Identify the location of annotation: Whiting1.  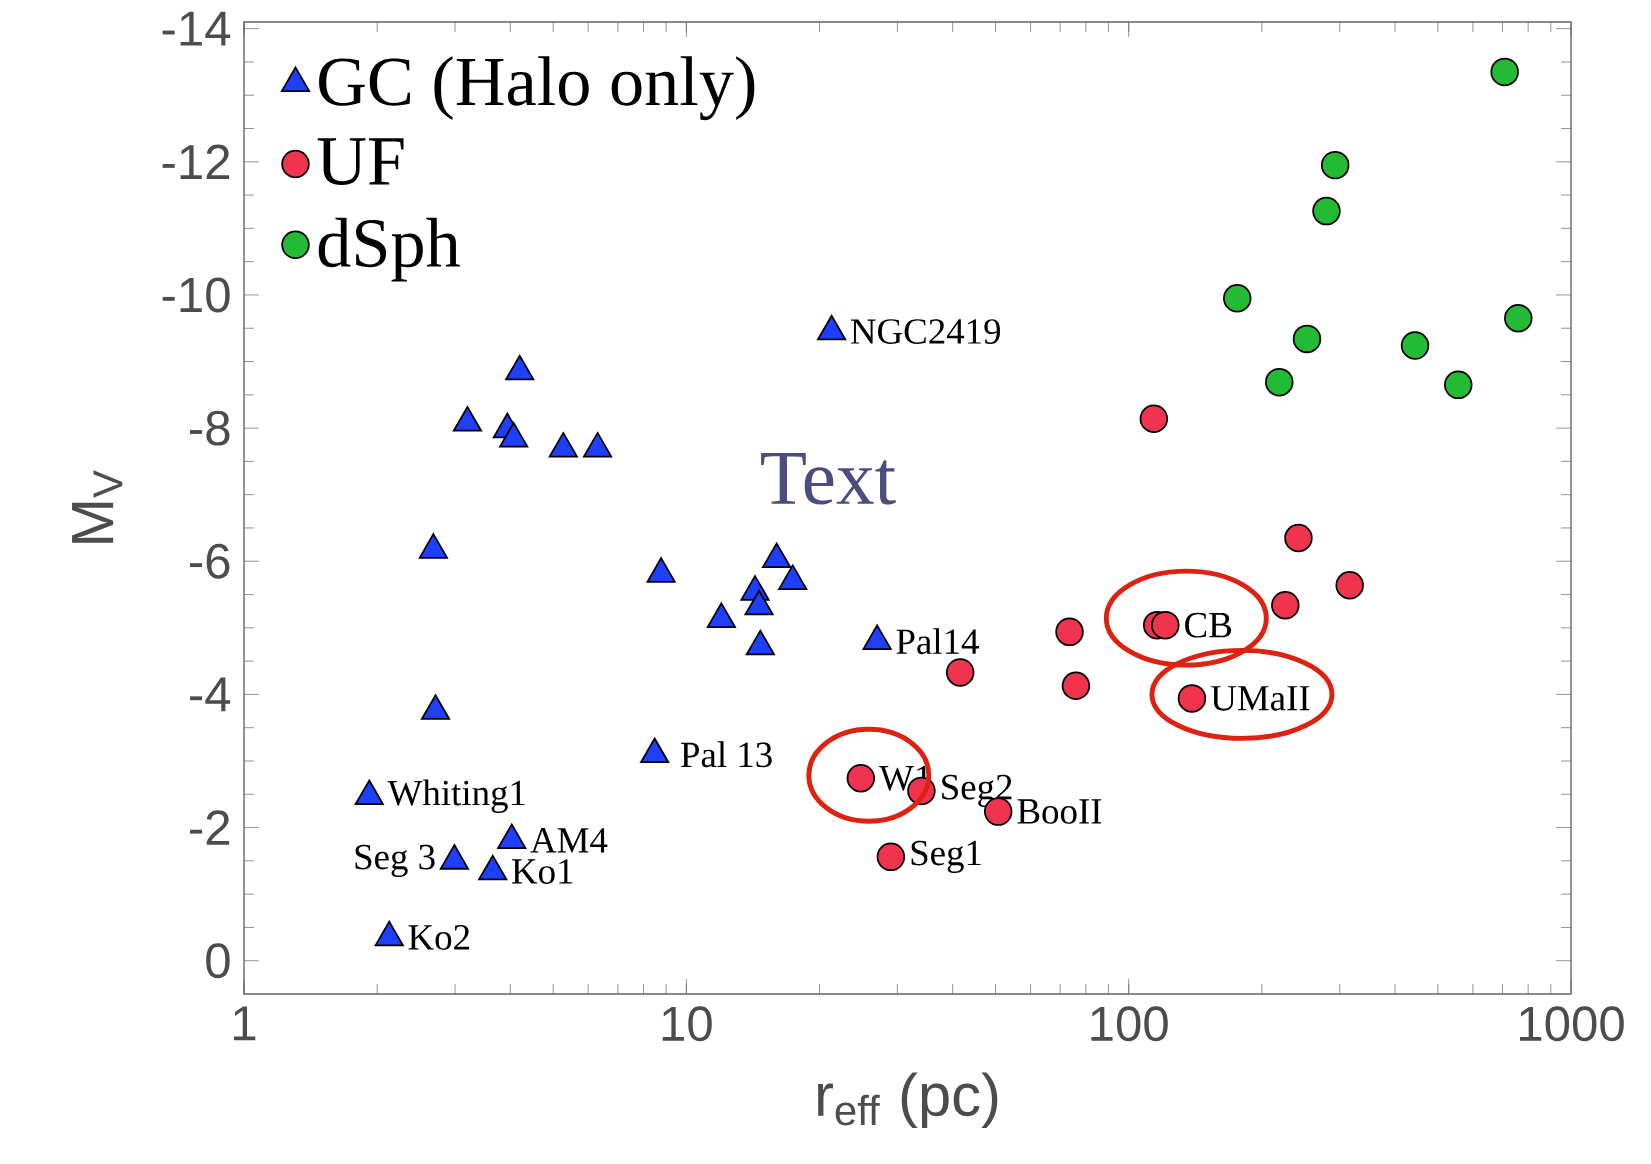
(456, 796).